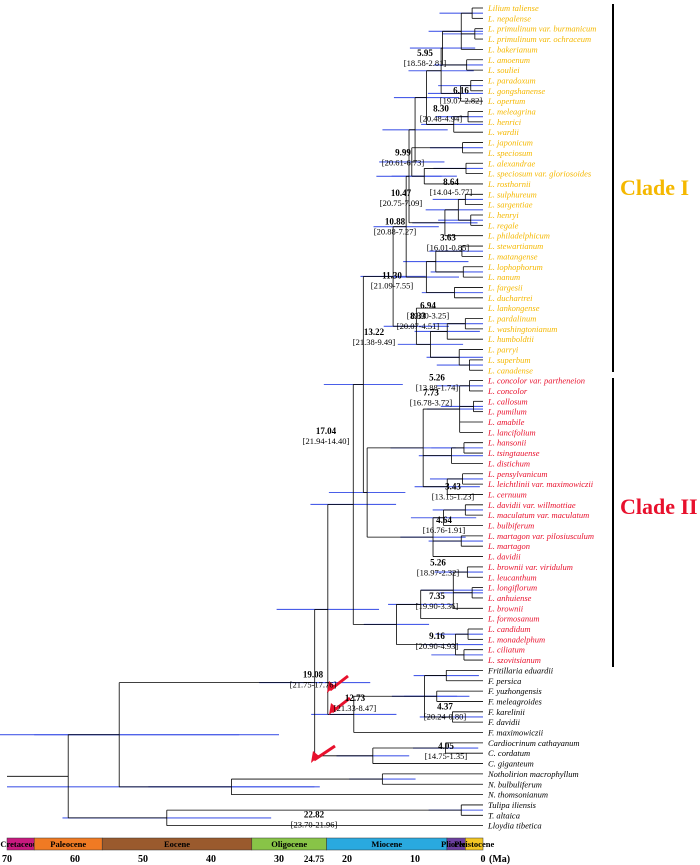  What do you see at coordinates (515, 701) in the screenshot?
I see `tip-label: F. meleagroides` at bounding box center [515, 701].